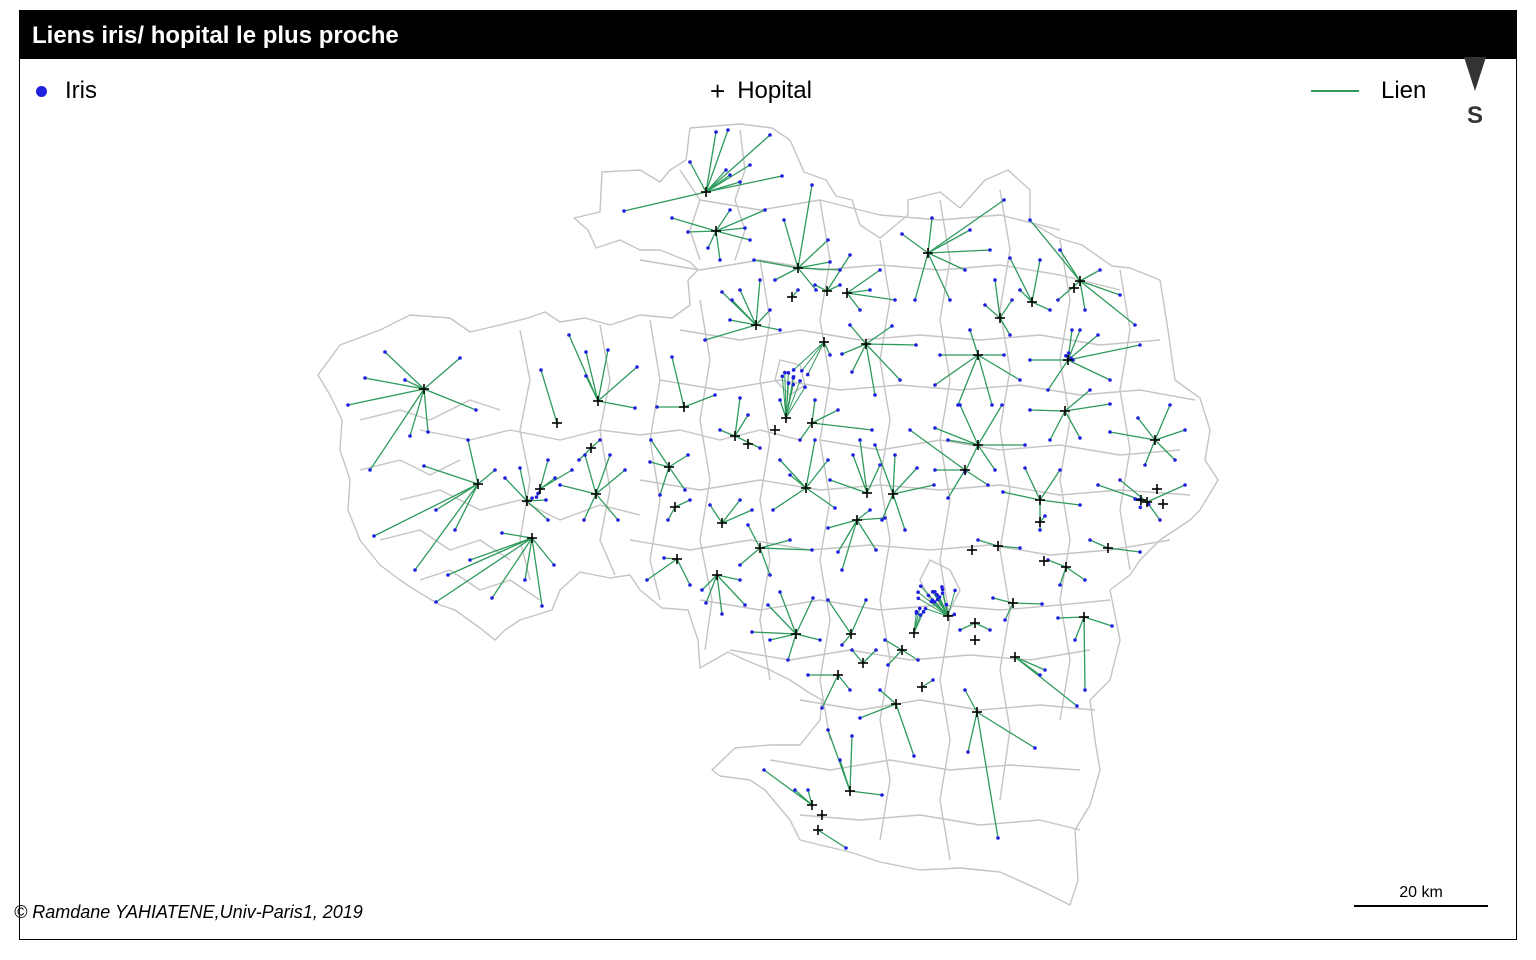 This screenshot has width=1536, height=960. Describe the element at coordinates (1368, 91) in the screenshot. I see `legend-lien: Lien` at that location.